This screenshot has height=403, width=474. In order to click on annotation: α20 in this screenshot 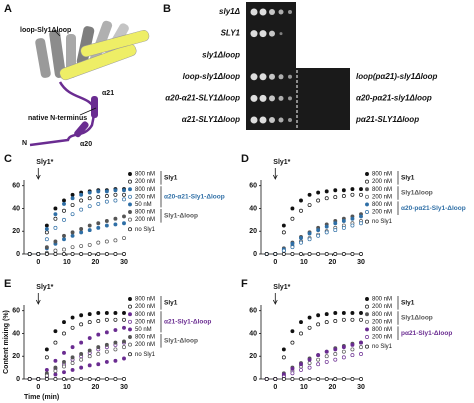, I will do `click(86, 144)`.